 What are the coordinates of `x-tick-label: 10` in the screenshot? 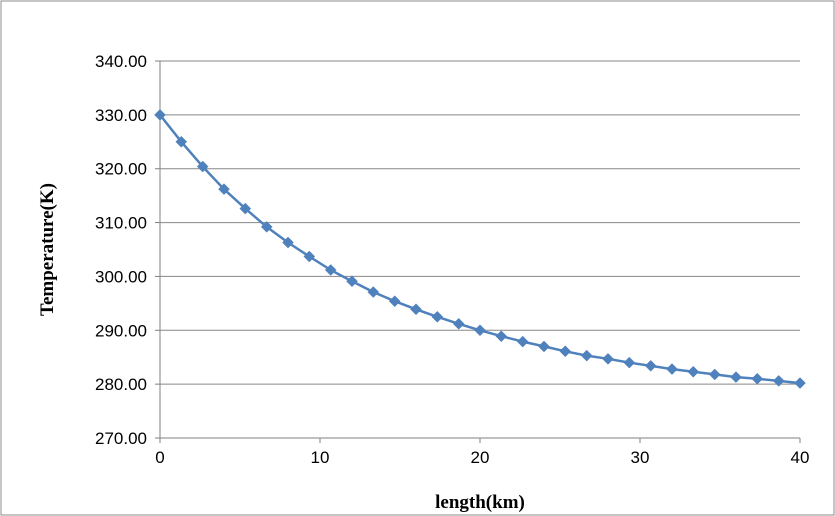 It's located at (320, 457).